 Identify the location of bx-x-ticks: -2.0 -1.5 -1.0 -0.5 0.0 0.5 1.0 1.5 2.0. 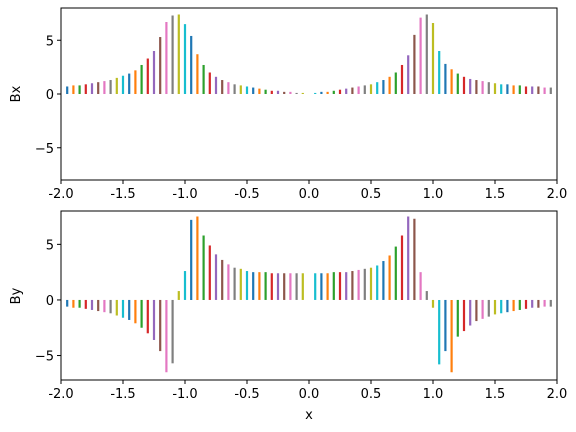
(307, 191).